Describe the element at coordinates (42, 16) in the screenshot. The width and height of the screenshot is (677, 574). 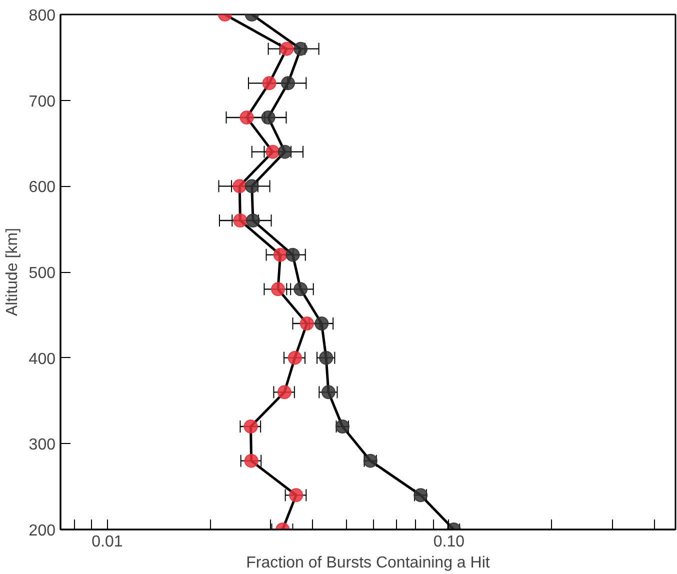
I see `y-tick-label: 800` at that location.